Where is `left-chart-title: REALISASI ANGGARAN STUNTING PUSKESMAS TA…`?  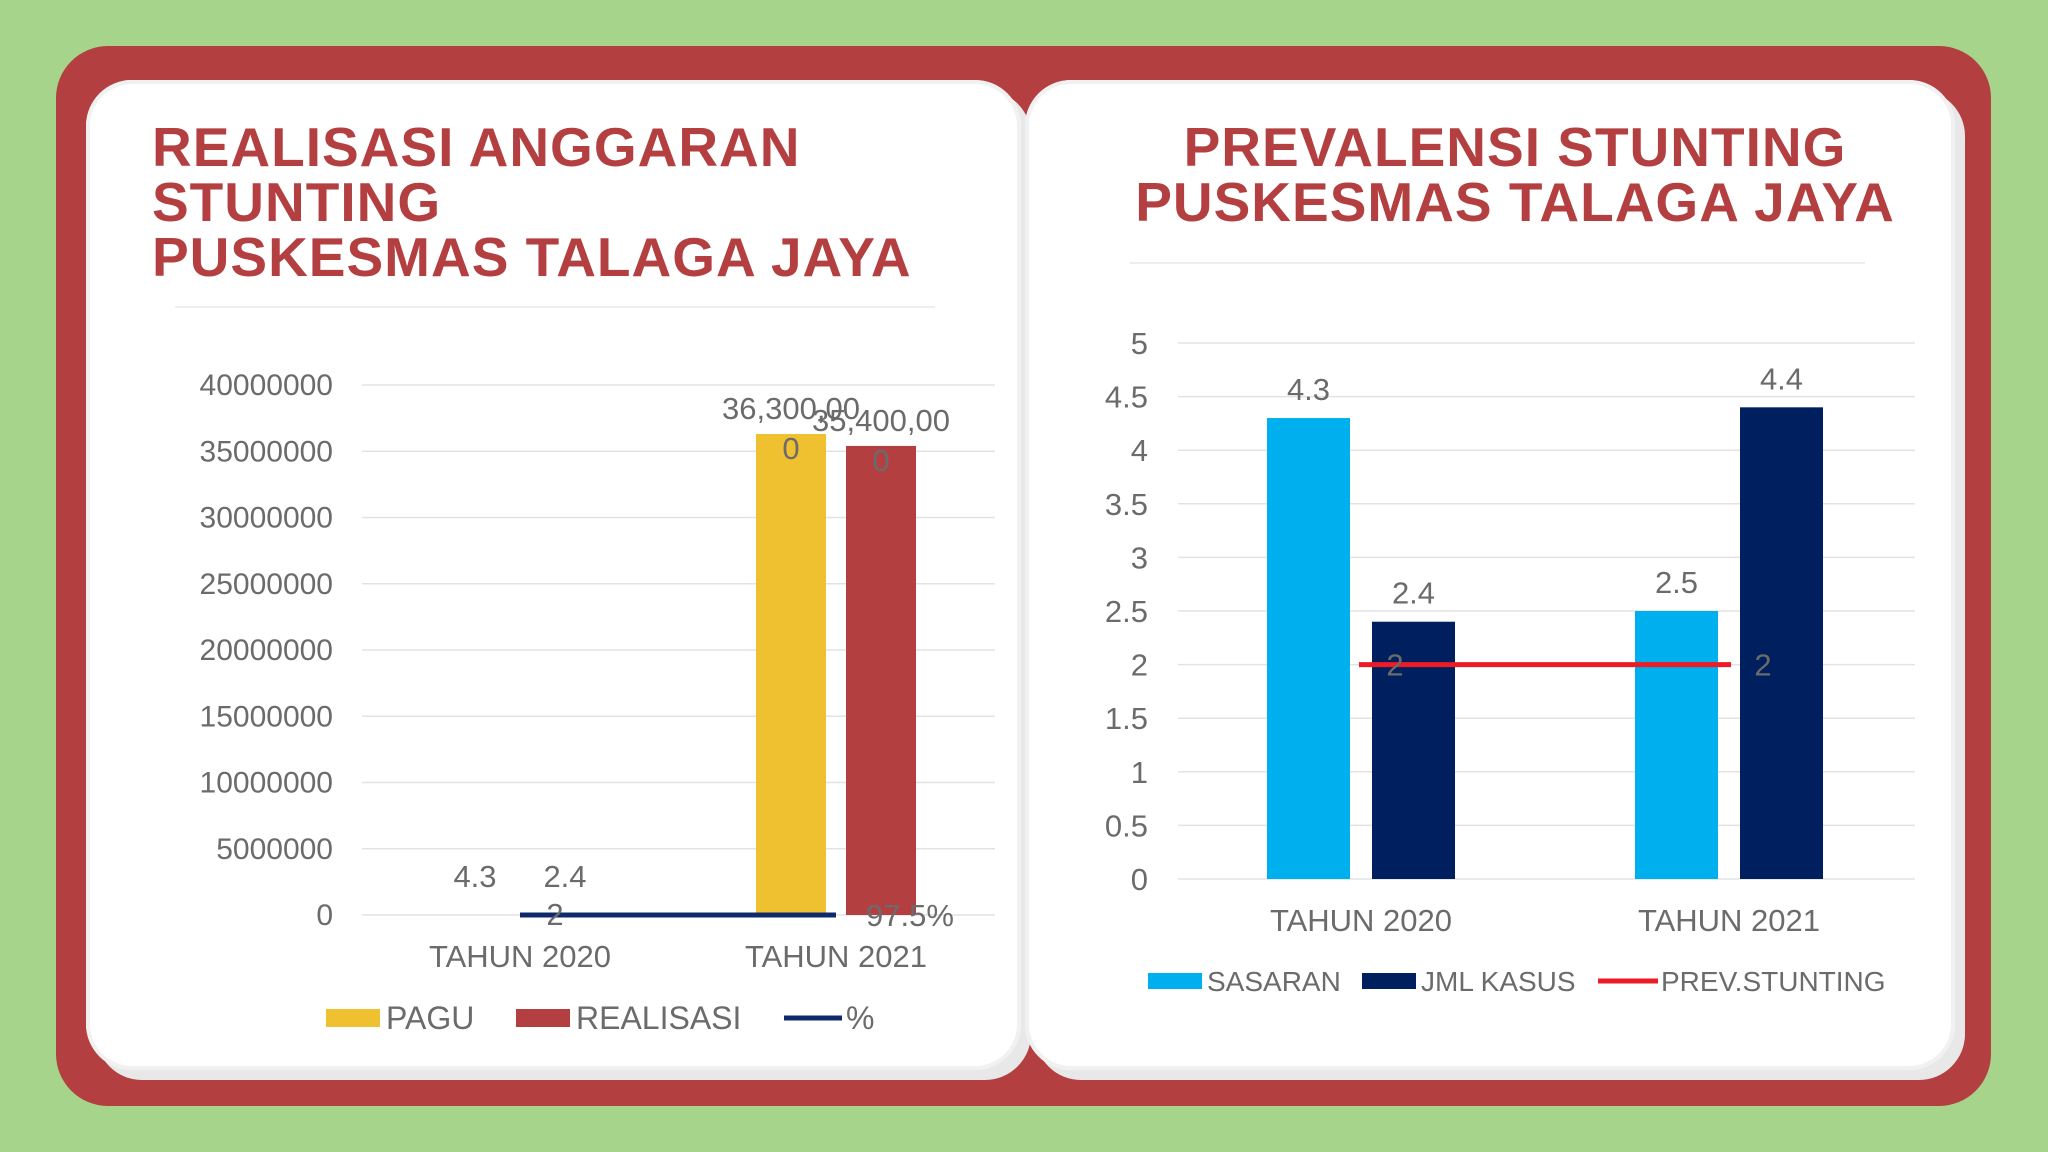
left-chart-title: REALISASI ANGGARAN STUNTING PUSKESMAS TA… is located at coordinates (532, 202).